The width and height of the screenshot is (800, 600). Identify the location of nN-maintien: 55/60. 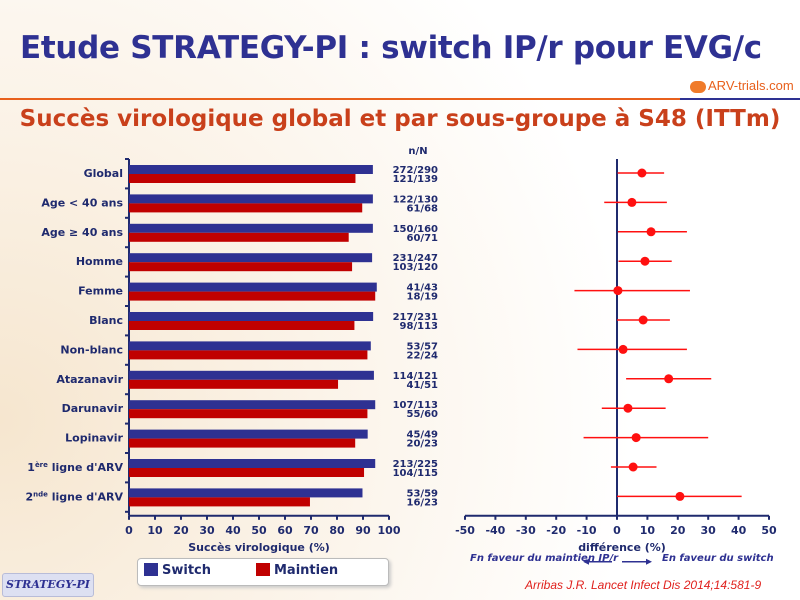
(423, 414).